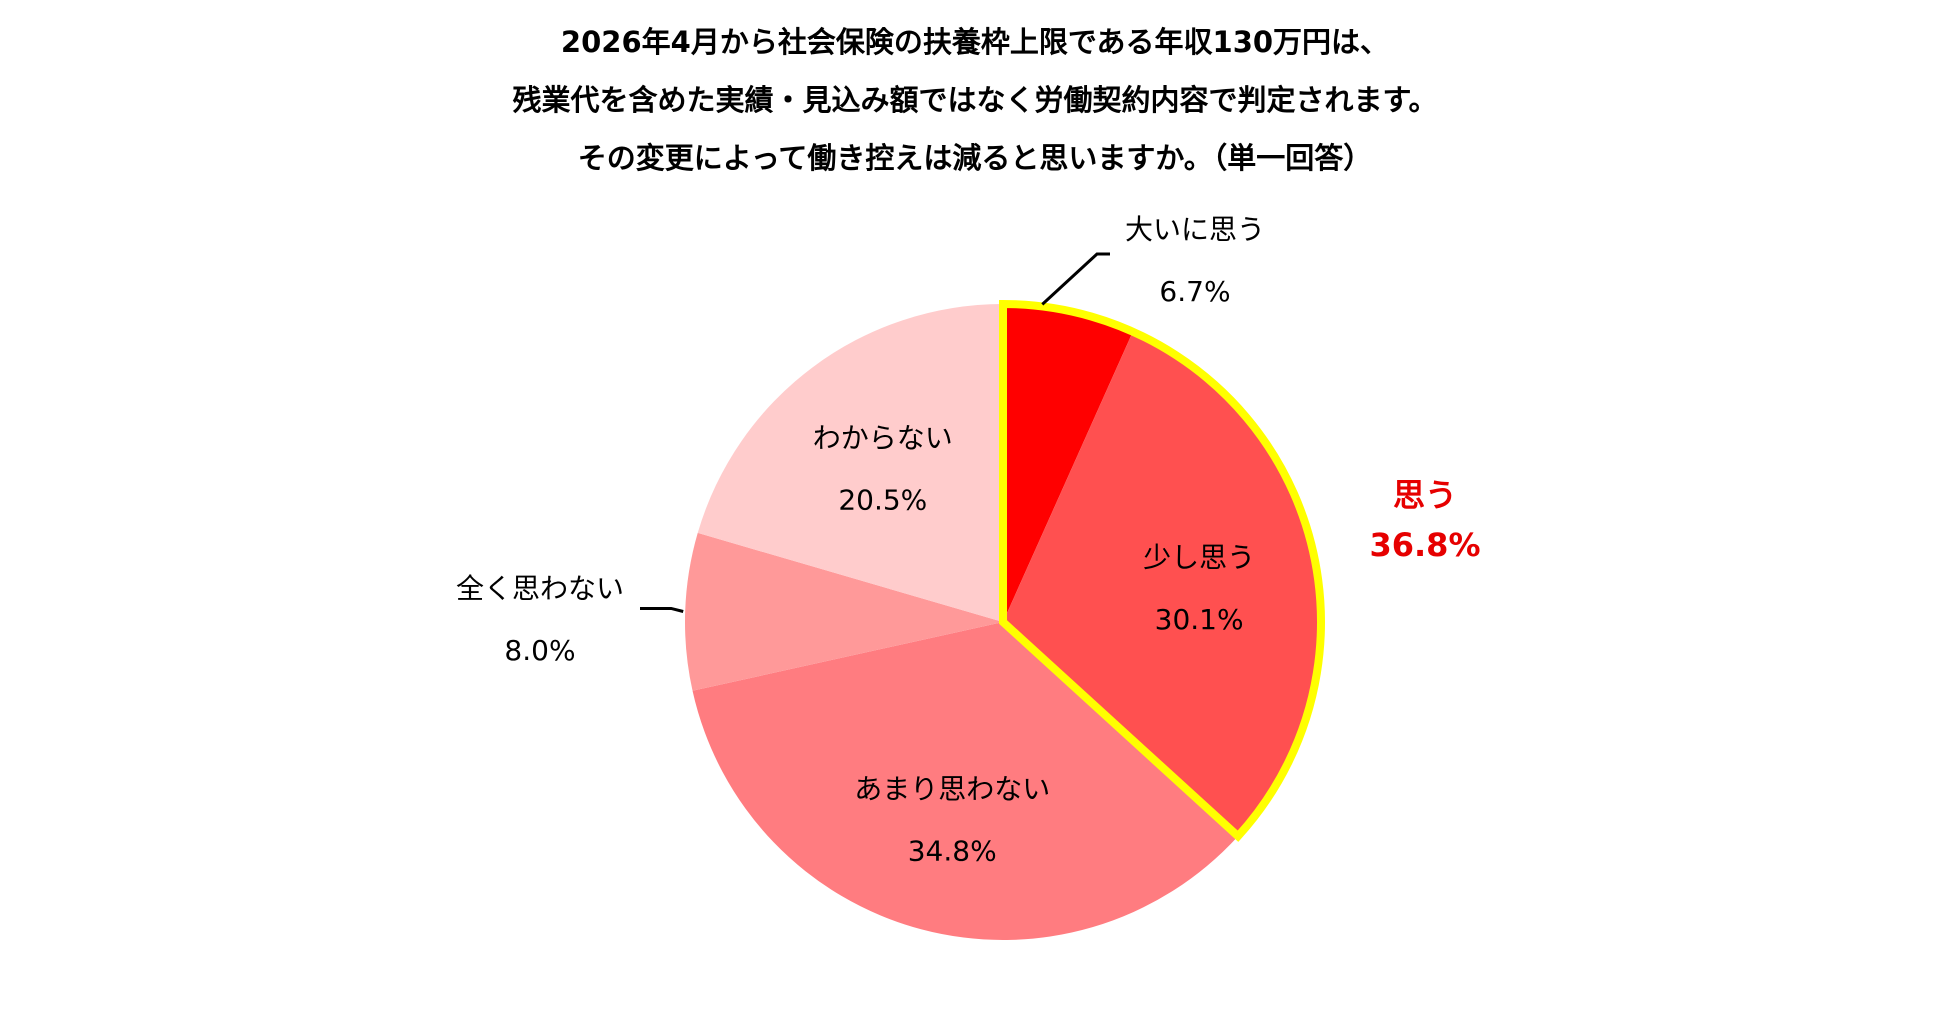 Image resolution: width=1950 pixels, height=1027 pixels. Describe the element at coordinates (1424, 545) in the screenshot. I see `highlight-group-value: 36.8%` at that location.